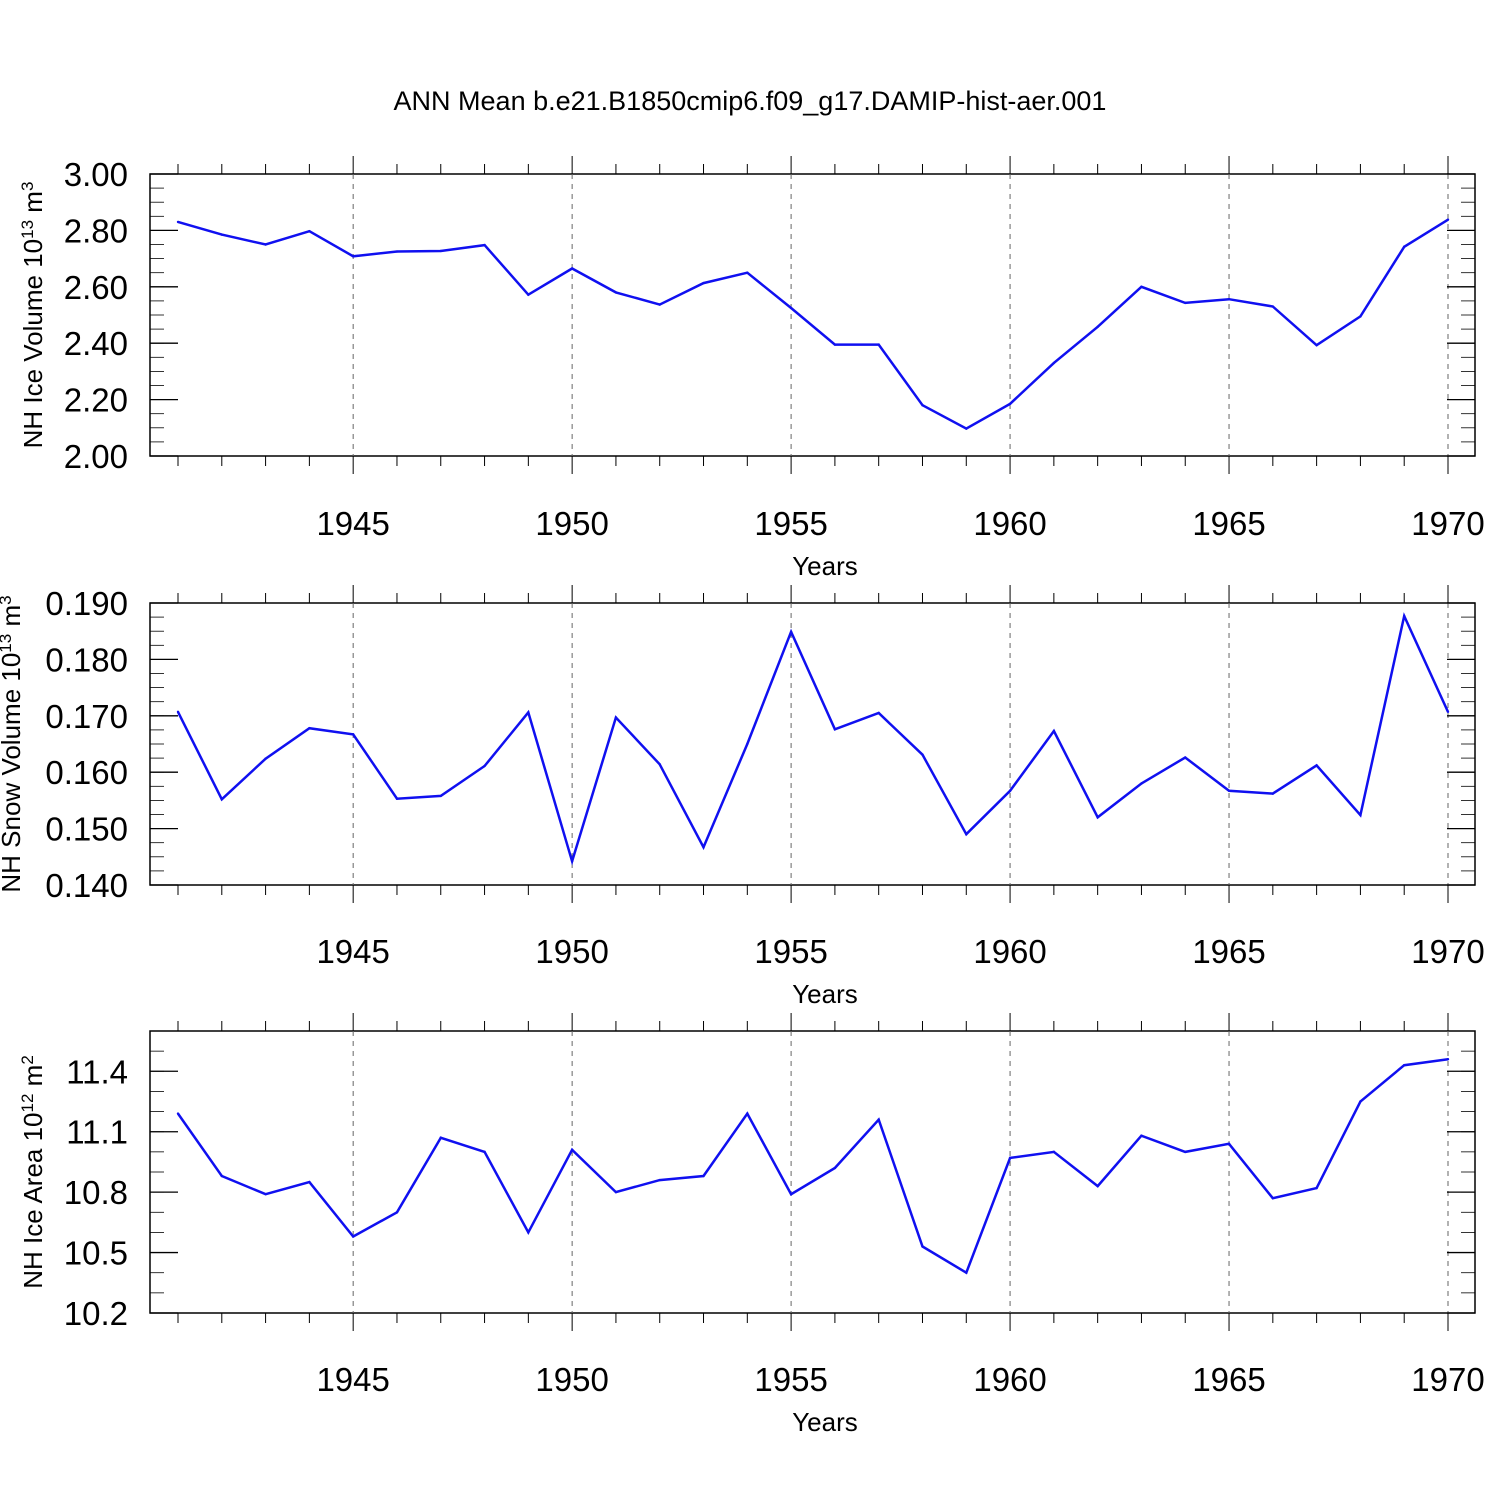  I want to click on y-tick-label: 0.150, so click(86, 829).